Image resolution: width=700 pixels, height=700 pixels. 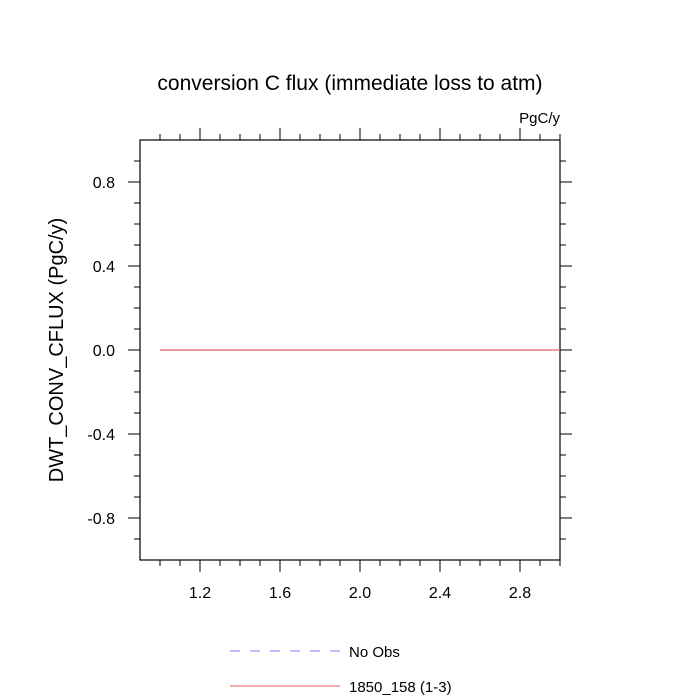 What do you see at coordinates (57, 350) in the screenshot?
I see `y-axis-label: DWT_CONV_CFLUX (PgC/y)` at bounding box center [57, 350].